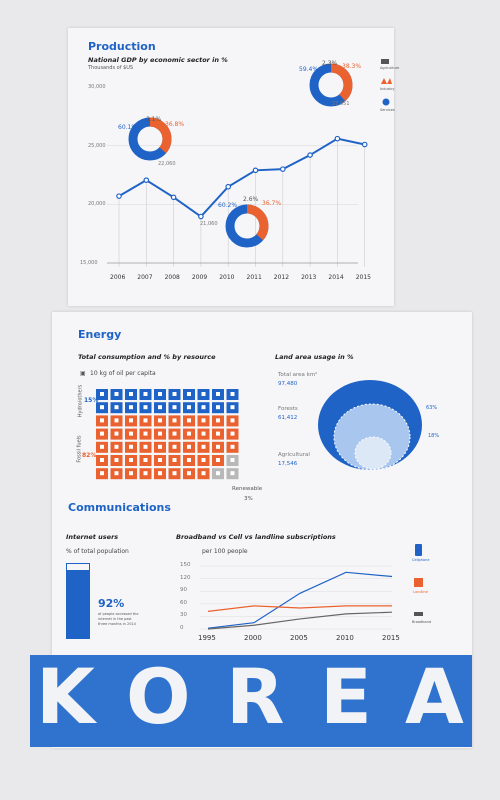  I want to click on legend-landline: Landline, so click(420, 592).